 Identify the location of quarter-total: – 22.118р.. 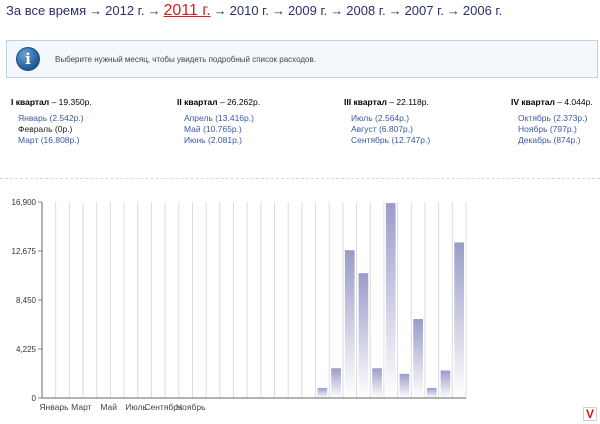
(407, 102).